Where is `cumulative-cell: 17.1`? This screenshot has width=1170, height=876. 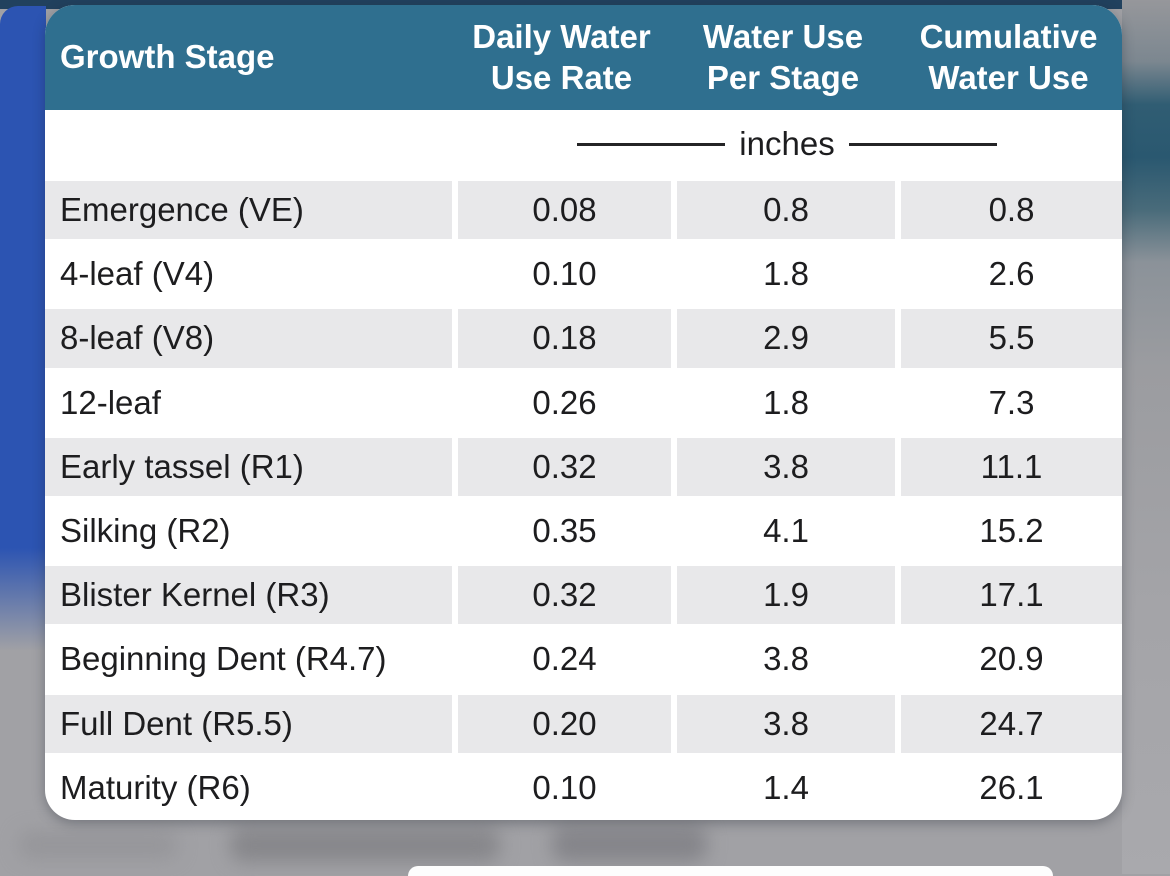
cumulative-cell: 17.1 is located at coordinates (1008, 595).